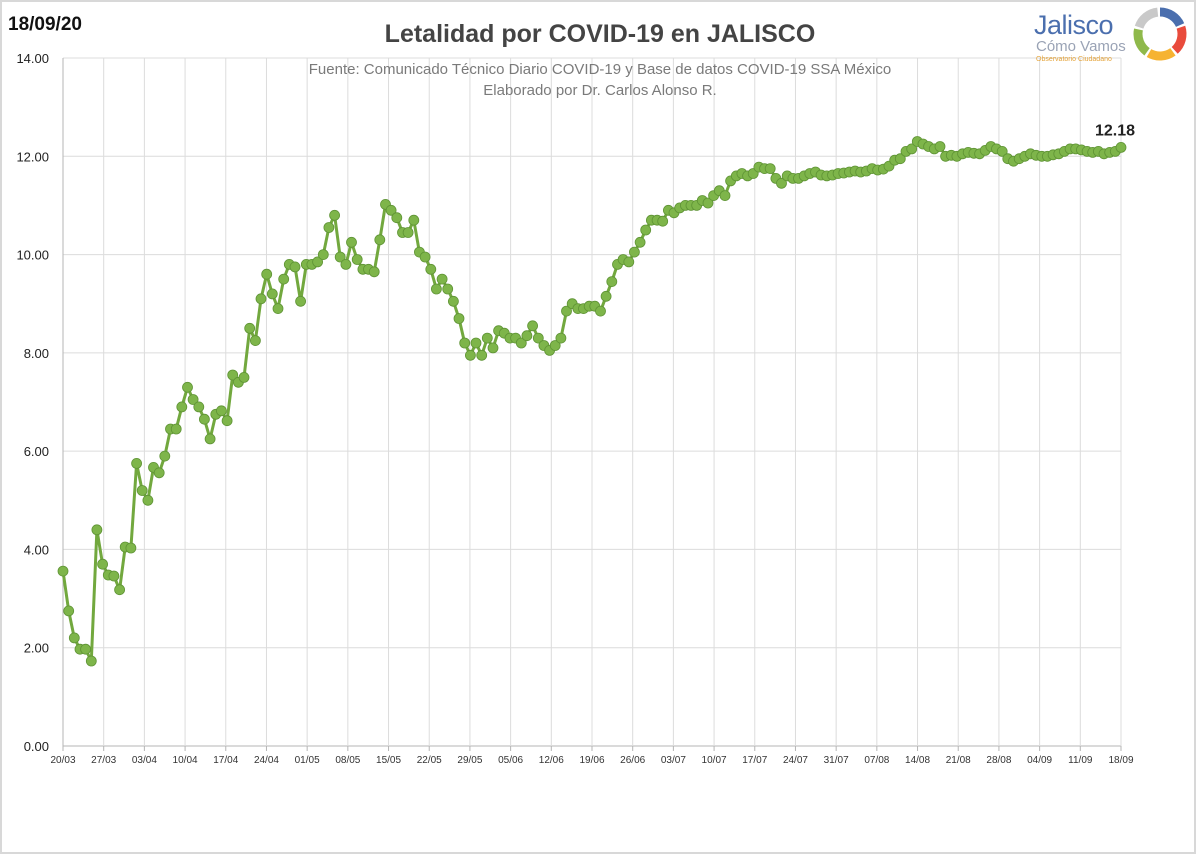 This screenshot has width=1200, height=858. I want to click on x-tick-label: 20/03, so click(62, 760).